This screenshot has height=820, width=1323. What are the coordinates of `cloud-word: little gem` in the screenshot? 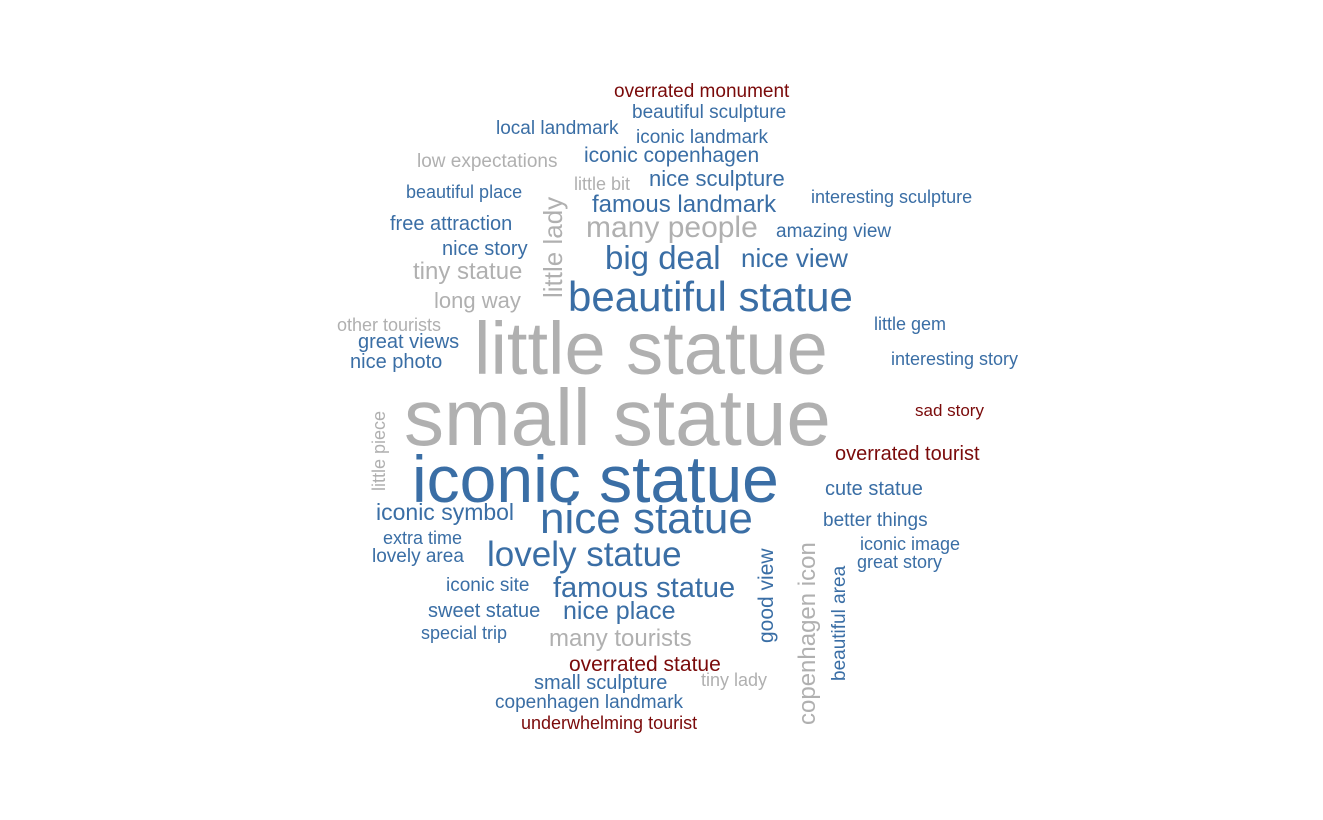 It's located at (910, 324).